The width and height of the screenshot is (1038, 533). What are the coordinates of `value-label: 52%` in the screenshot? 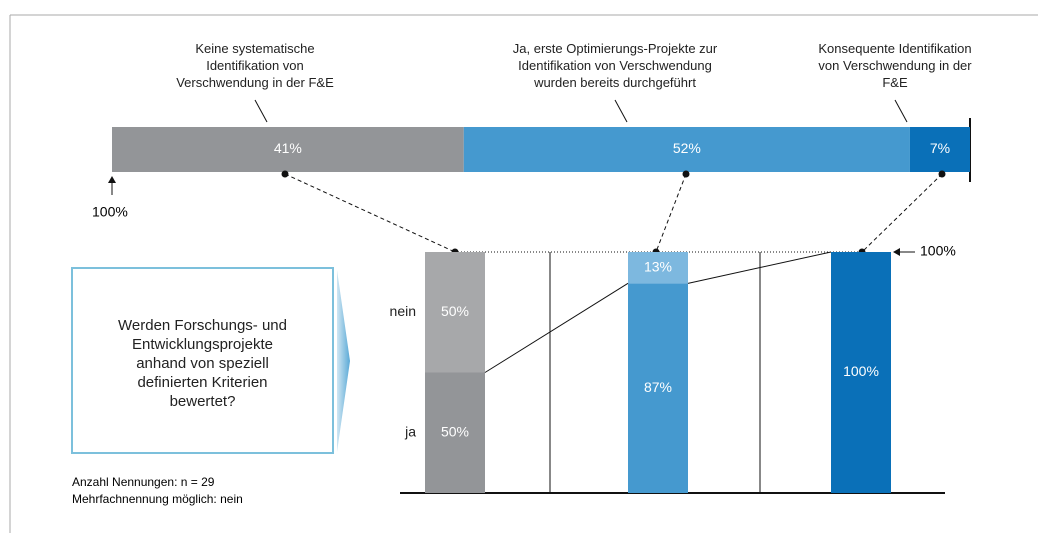 It's located at (687, 148).